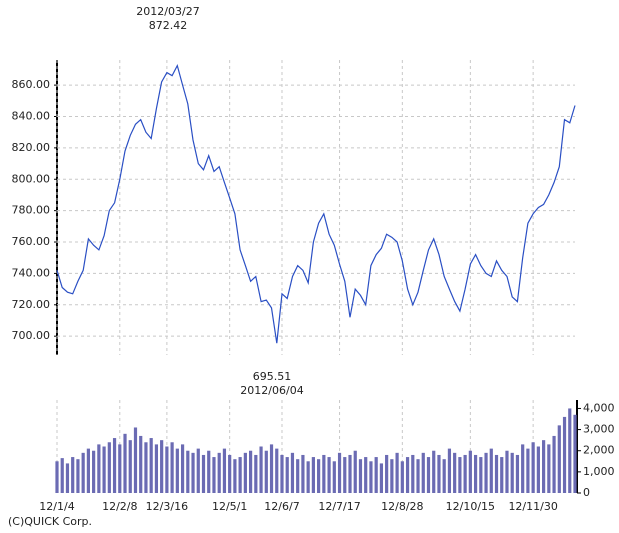 This screenshot has width=619, height=533. Describe the element at coordinates (271, 390) in the screenshot. I see `low-date: 2012/06/04` at that location.